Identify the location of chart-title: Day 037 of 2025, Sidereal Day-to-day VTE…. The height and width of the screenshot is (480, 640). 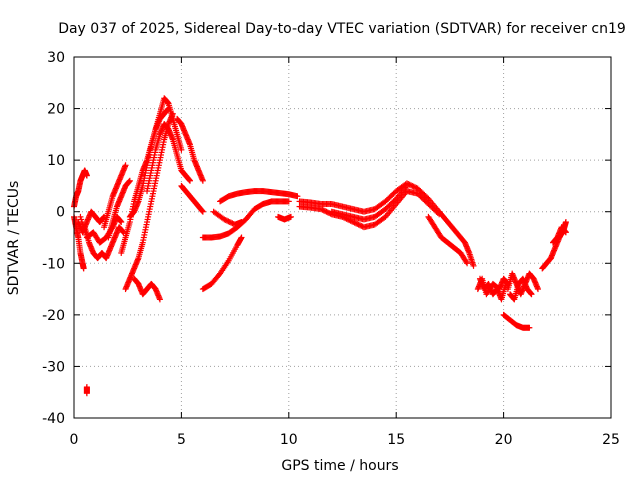
(342, 29).